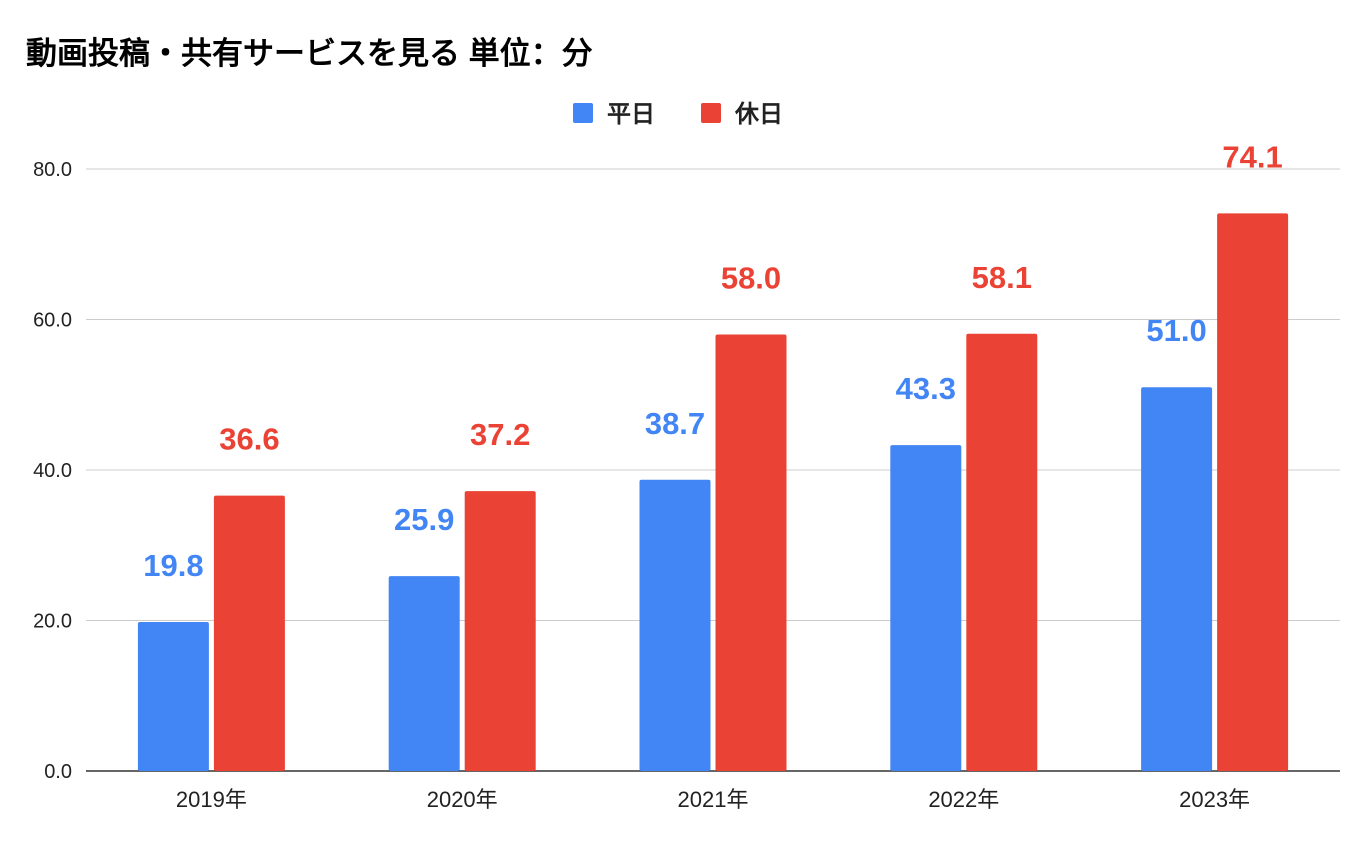 This screenshot has height=842, width=1364. I want to click on y-axis-ticks: 0.0 20.0 40.0 60.0 80.0, so click(52, 471).